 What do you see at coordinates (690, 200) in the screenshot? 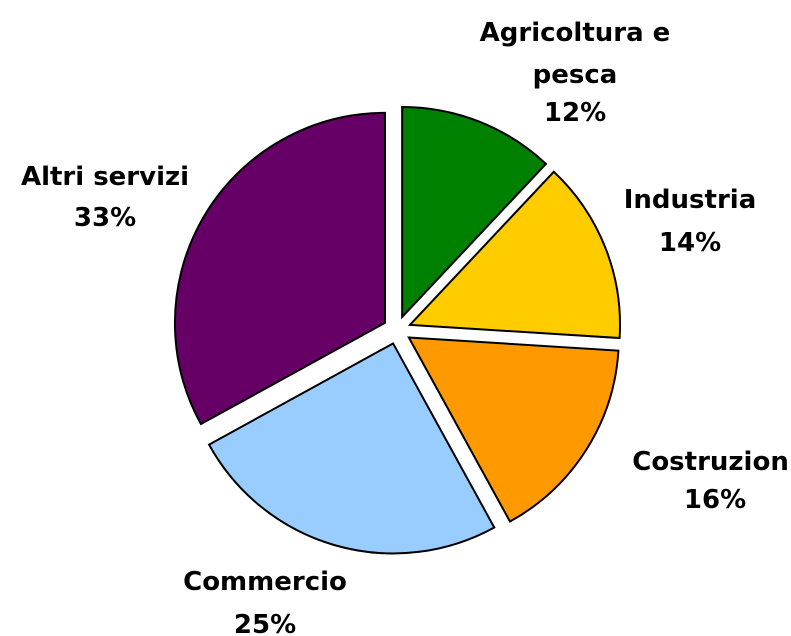
I see `slice-label: Industria` at bounding box center [690, 200].